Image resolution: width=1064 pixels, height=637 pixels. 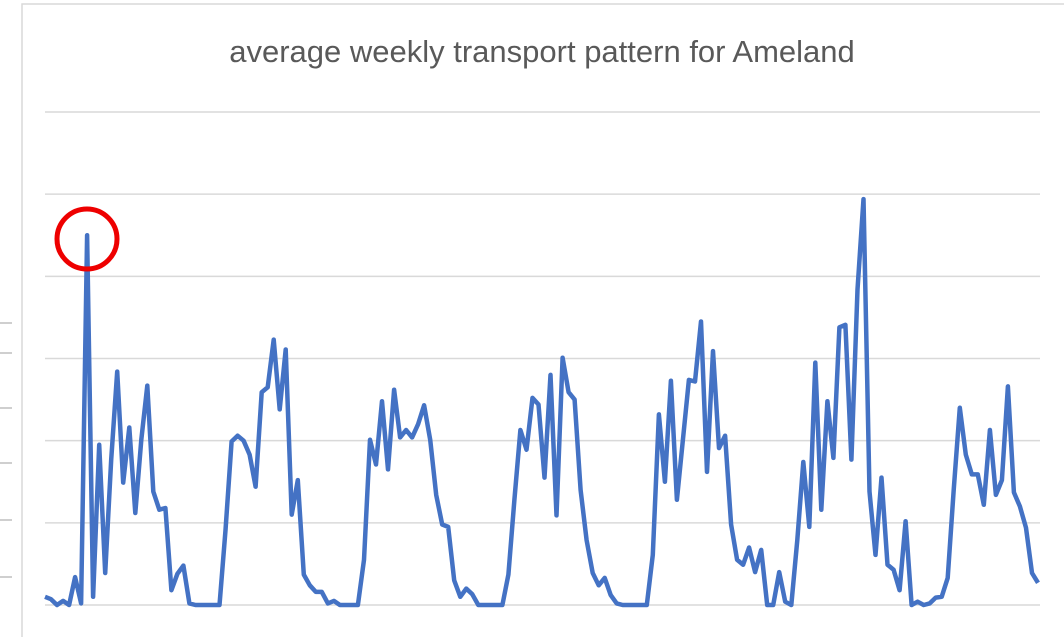 What do you see at coordinates (6, 450) in the screenshot?
I see `side-lines` at bounding box center [6, 450].